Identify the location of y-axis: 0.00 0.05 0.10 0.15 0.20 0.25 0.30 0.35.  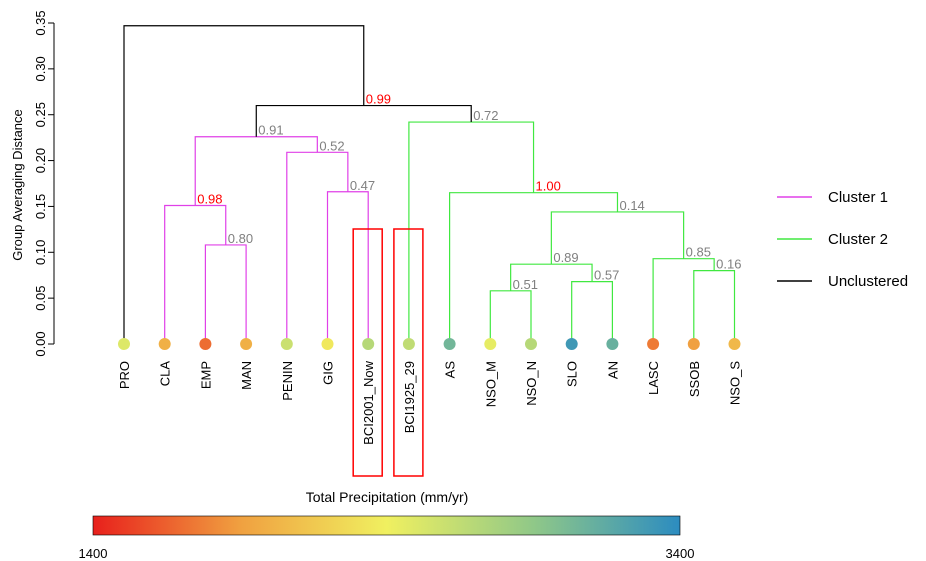
(44, 183).